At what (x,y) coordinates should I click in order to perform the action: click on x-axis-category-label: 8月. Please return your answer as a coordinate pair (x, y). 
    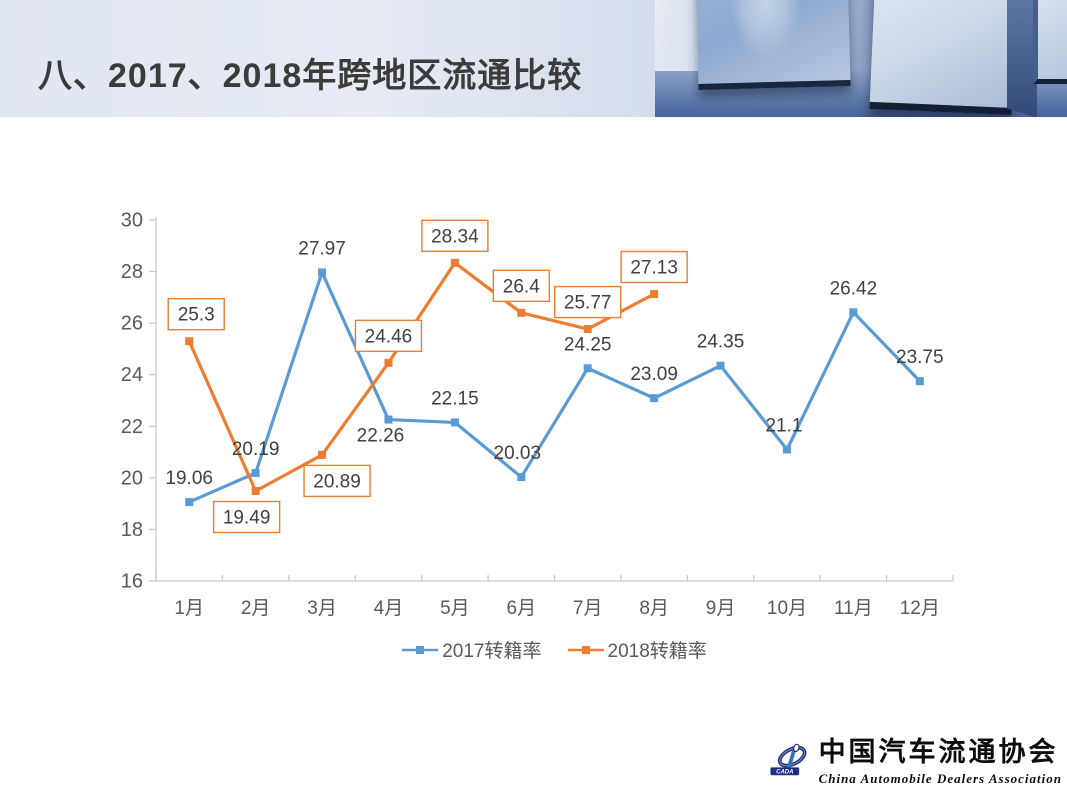
    Looking at the image, I should click on (654, 608).